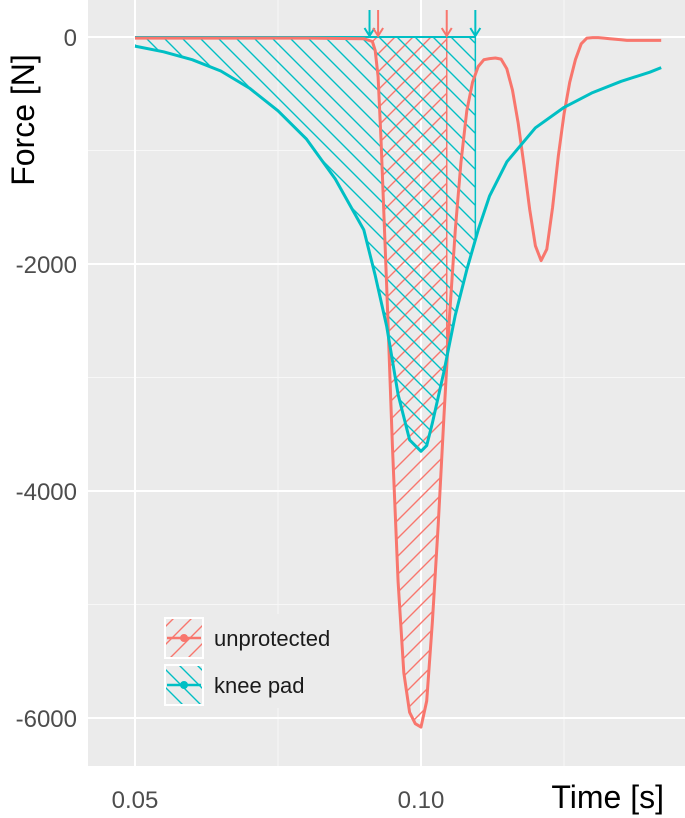 The width and height of the screenshot is (685, 818). What do you see at coordinates (46, 719) in the screenshot?
I see `y-tick-label: -6000` at bounding box center [46, 719].